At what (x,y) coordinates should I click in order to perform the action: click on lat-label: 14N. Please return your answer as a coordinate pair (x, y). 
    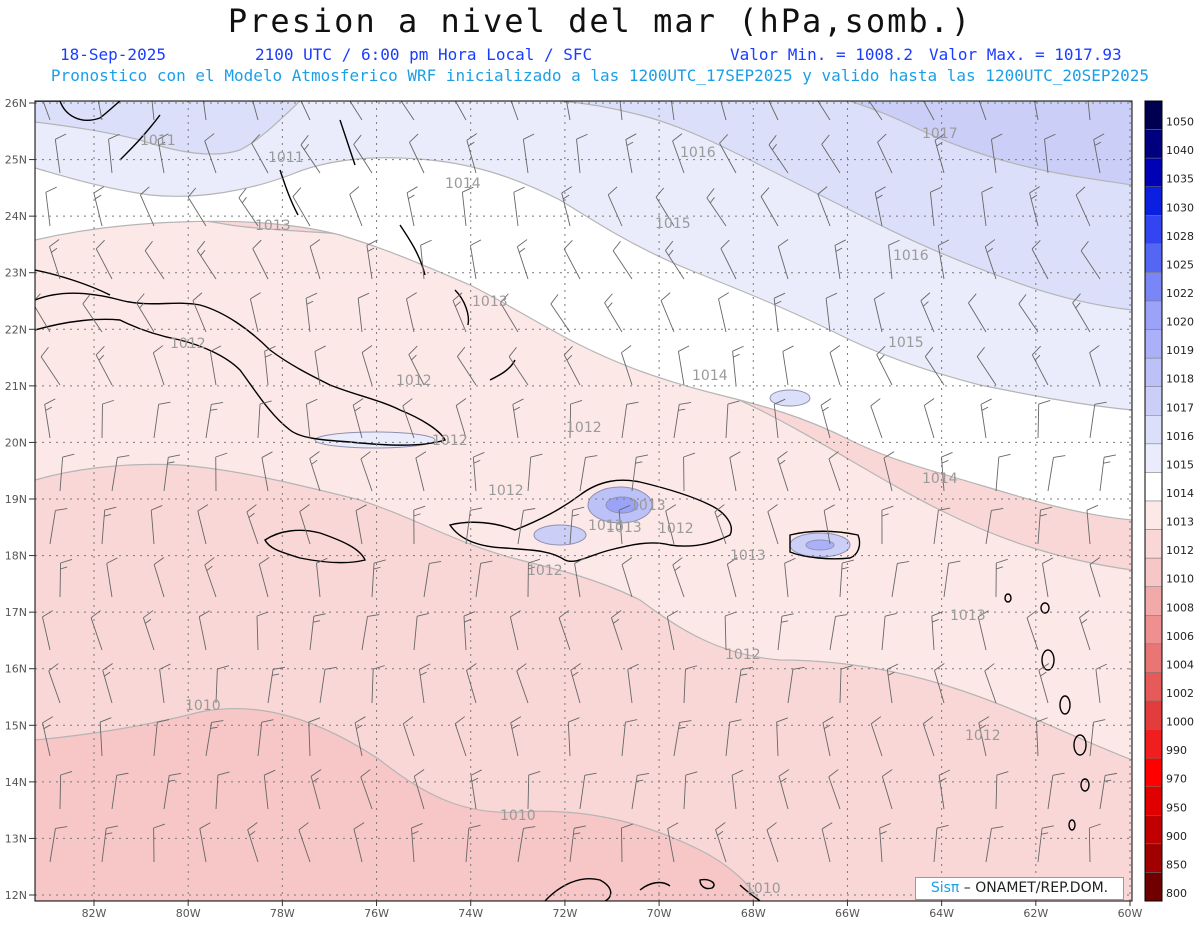
    Looking at the image, I should click on (16, 782).